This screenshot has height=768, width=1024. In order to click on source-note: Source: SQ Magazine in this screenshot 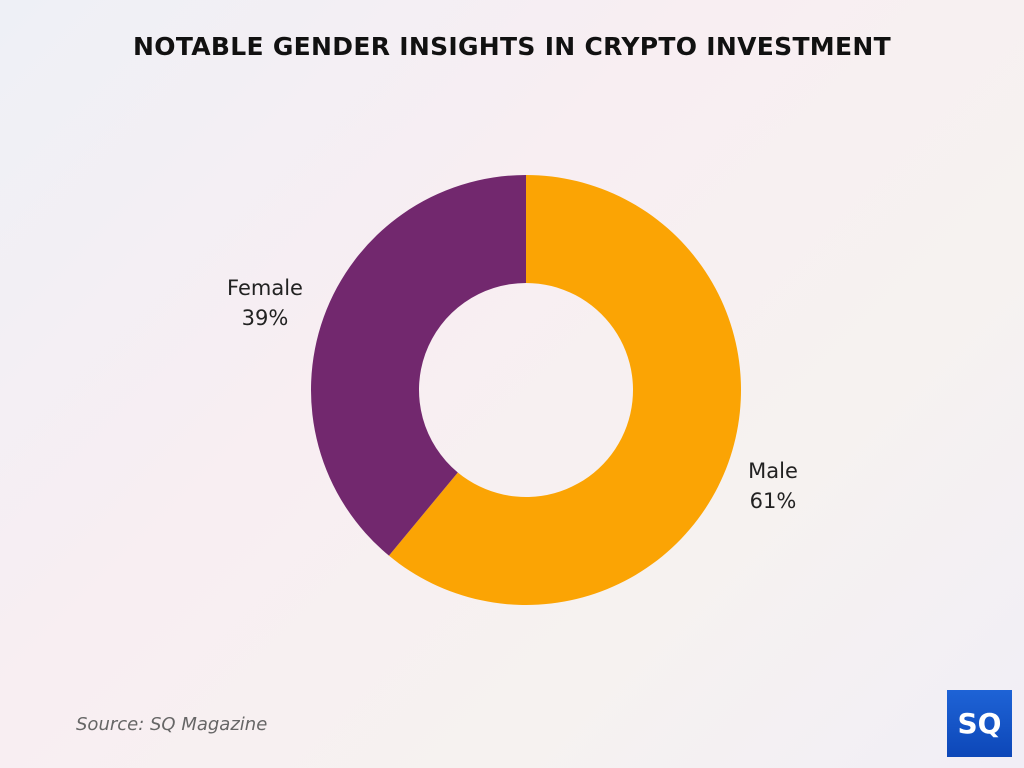, I will do `click(172, 724)`.